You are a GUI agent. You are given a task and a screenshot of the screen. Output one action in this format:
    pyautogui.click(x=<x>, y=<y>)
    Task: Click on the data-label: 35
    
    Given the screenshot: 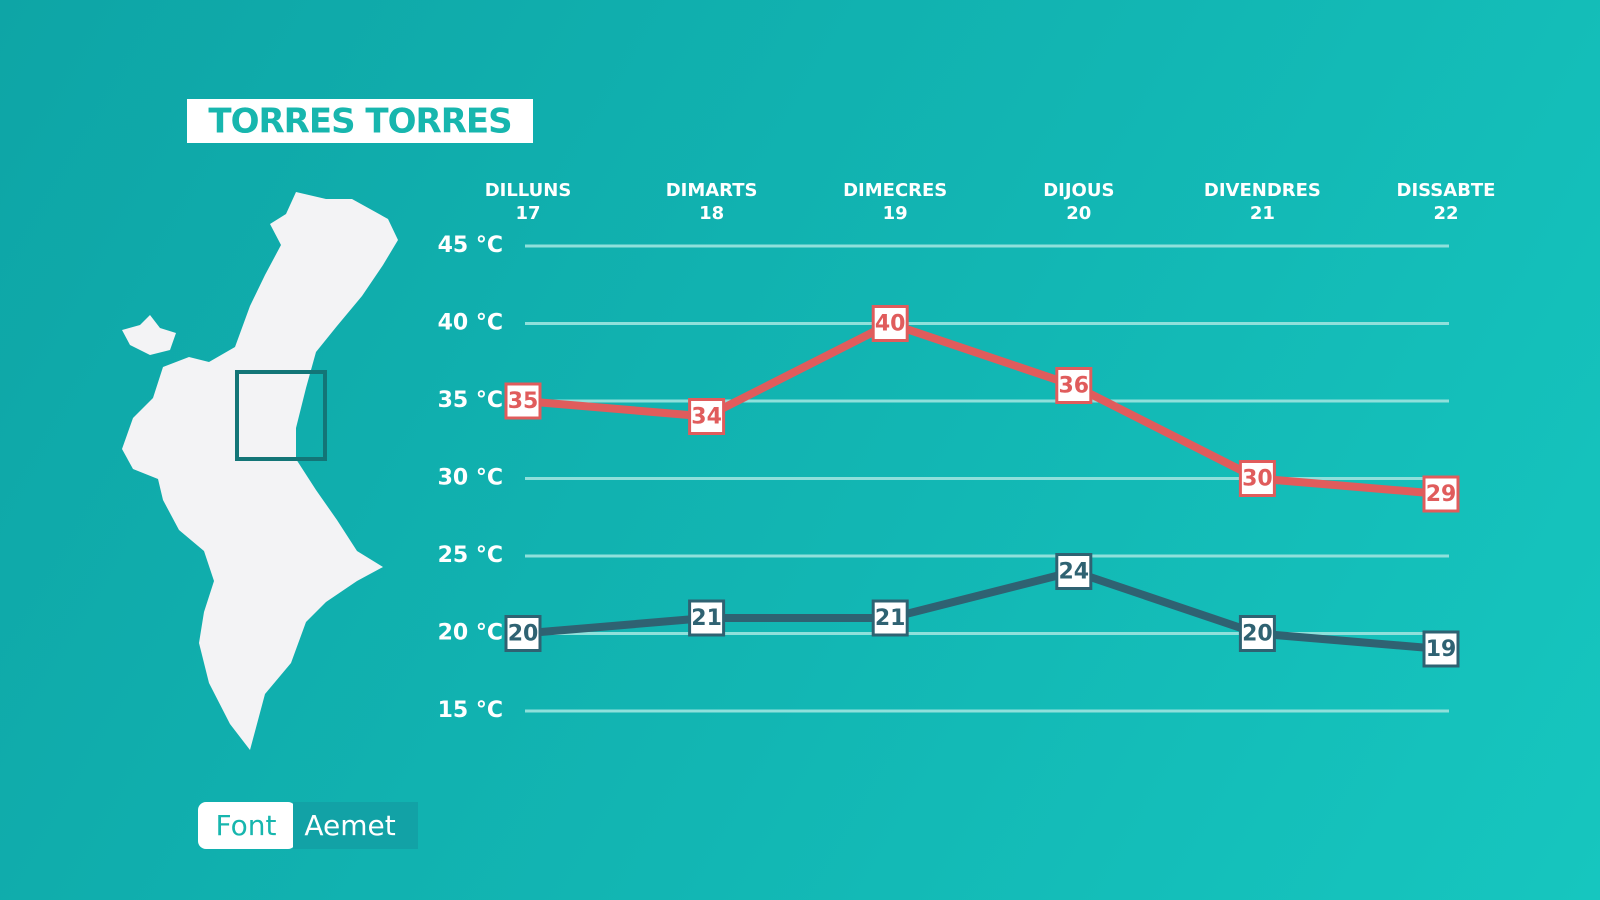 What is the action you would take?
    pyautogui.click(x=523, y=401)
    